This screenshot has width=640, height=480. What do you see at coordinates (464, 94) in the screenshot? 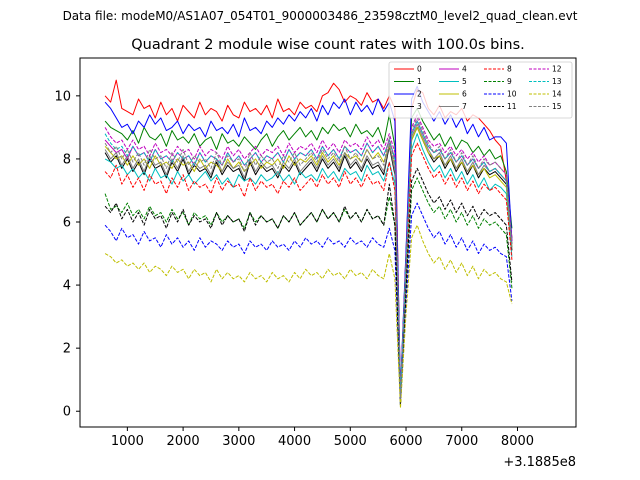
I see `legend-label-6: 6` at bounding box center [464, 94].